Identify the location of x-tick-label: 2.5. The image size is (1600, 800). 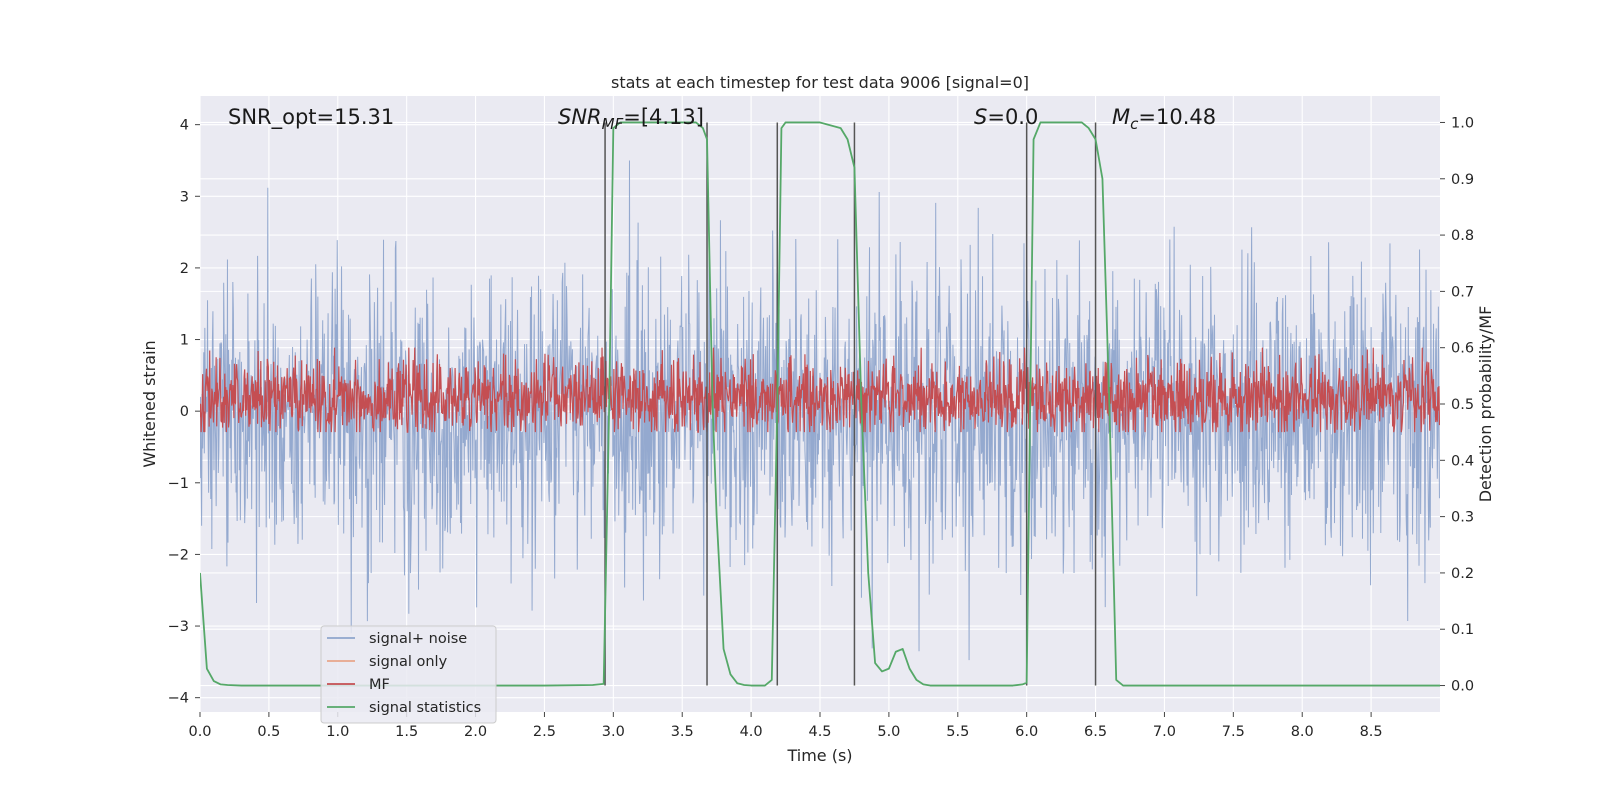
(544, 732).